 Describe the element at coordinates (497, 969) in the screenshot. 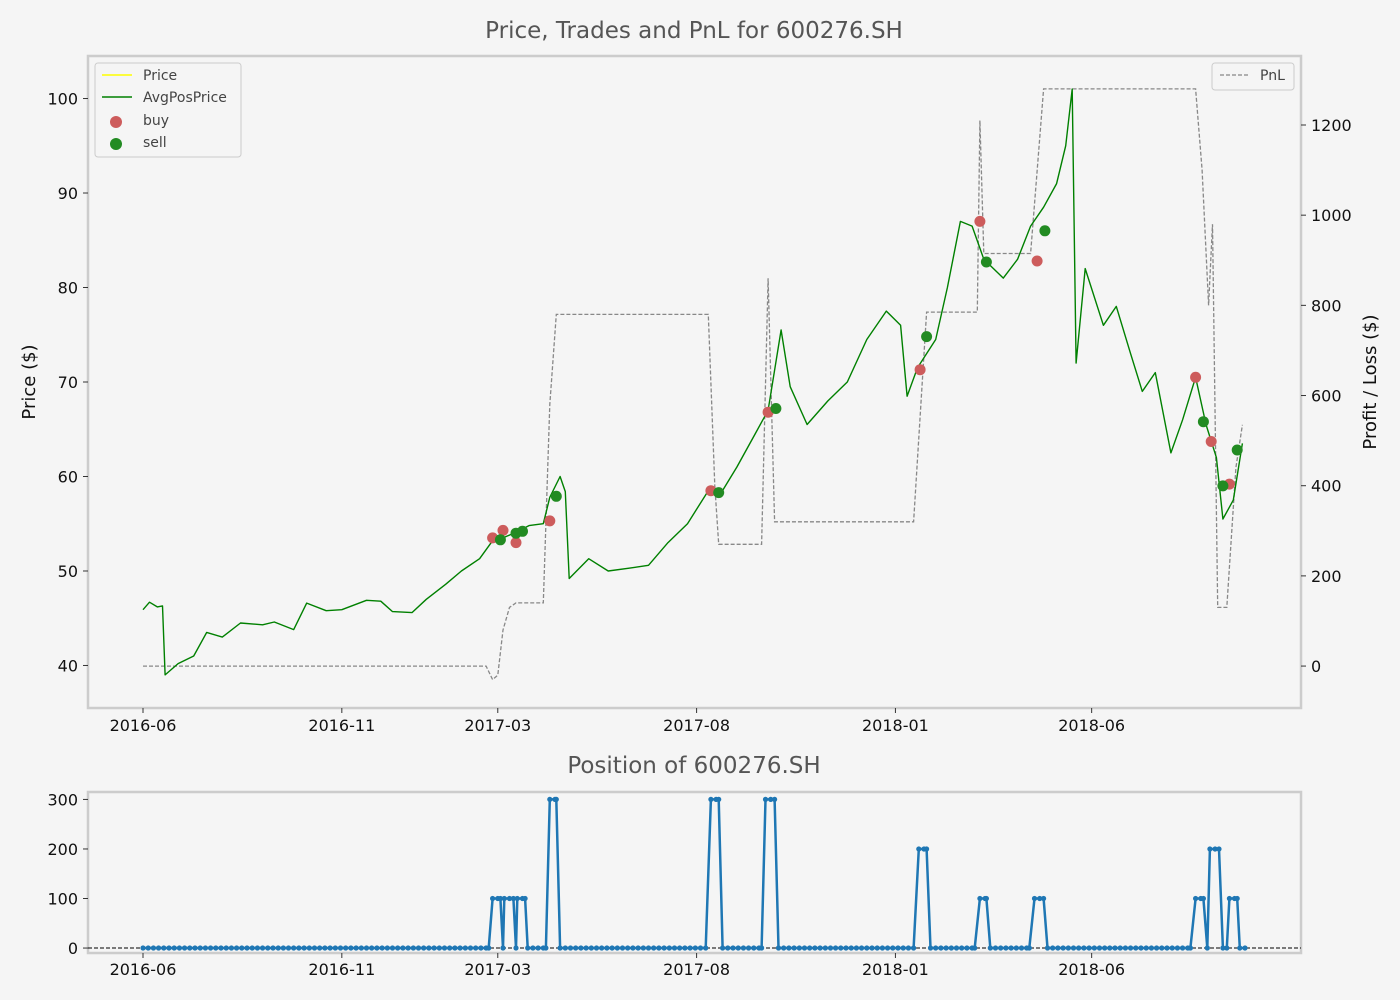

I see `x-tick-label: 2017-03` at that location.